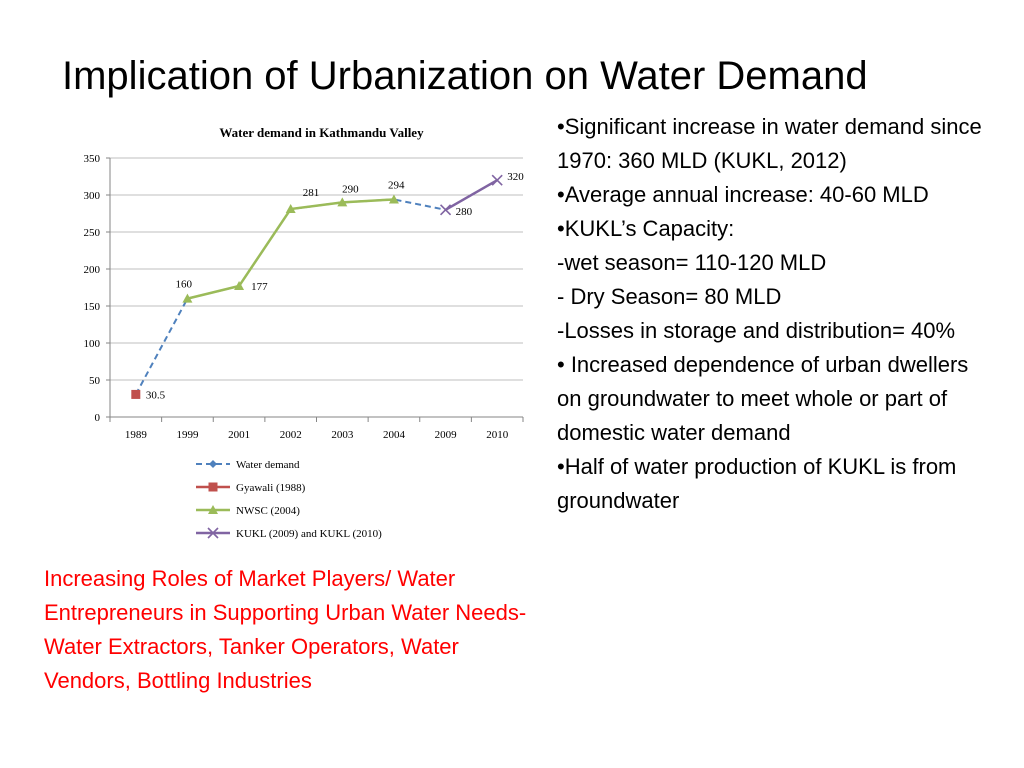 The image size is (1024, 768). I want to click on x-tick-label: 2001, so click(239, 435).